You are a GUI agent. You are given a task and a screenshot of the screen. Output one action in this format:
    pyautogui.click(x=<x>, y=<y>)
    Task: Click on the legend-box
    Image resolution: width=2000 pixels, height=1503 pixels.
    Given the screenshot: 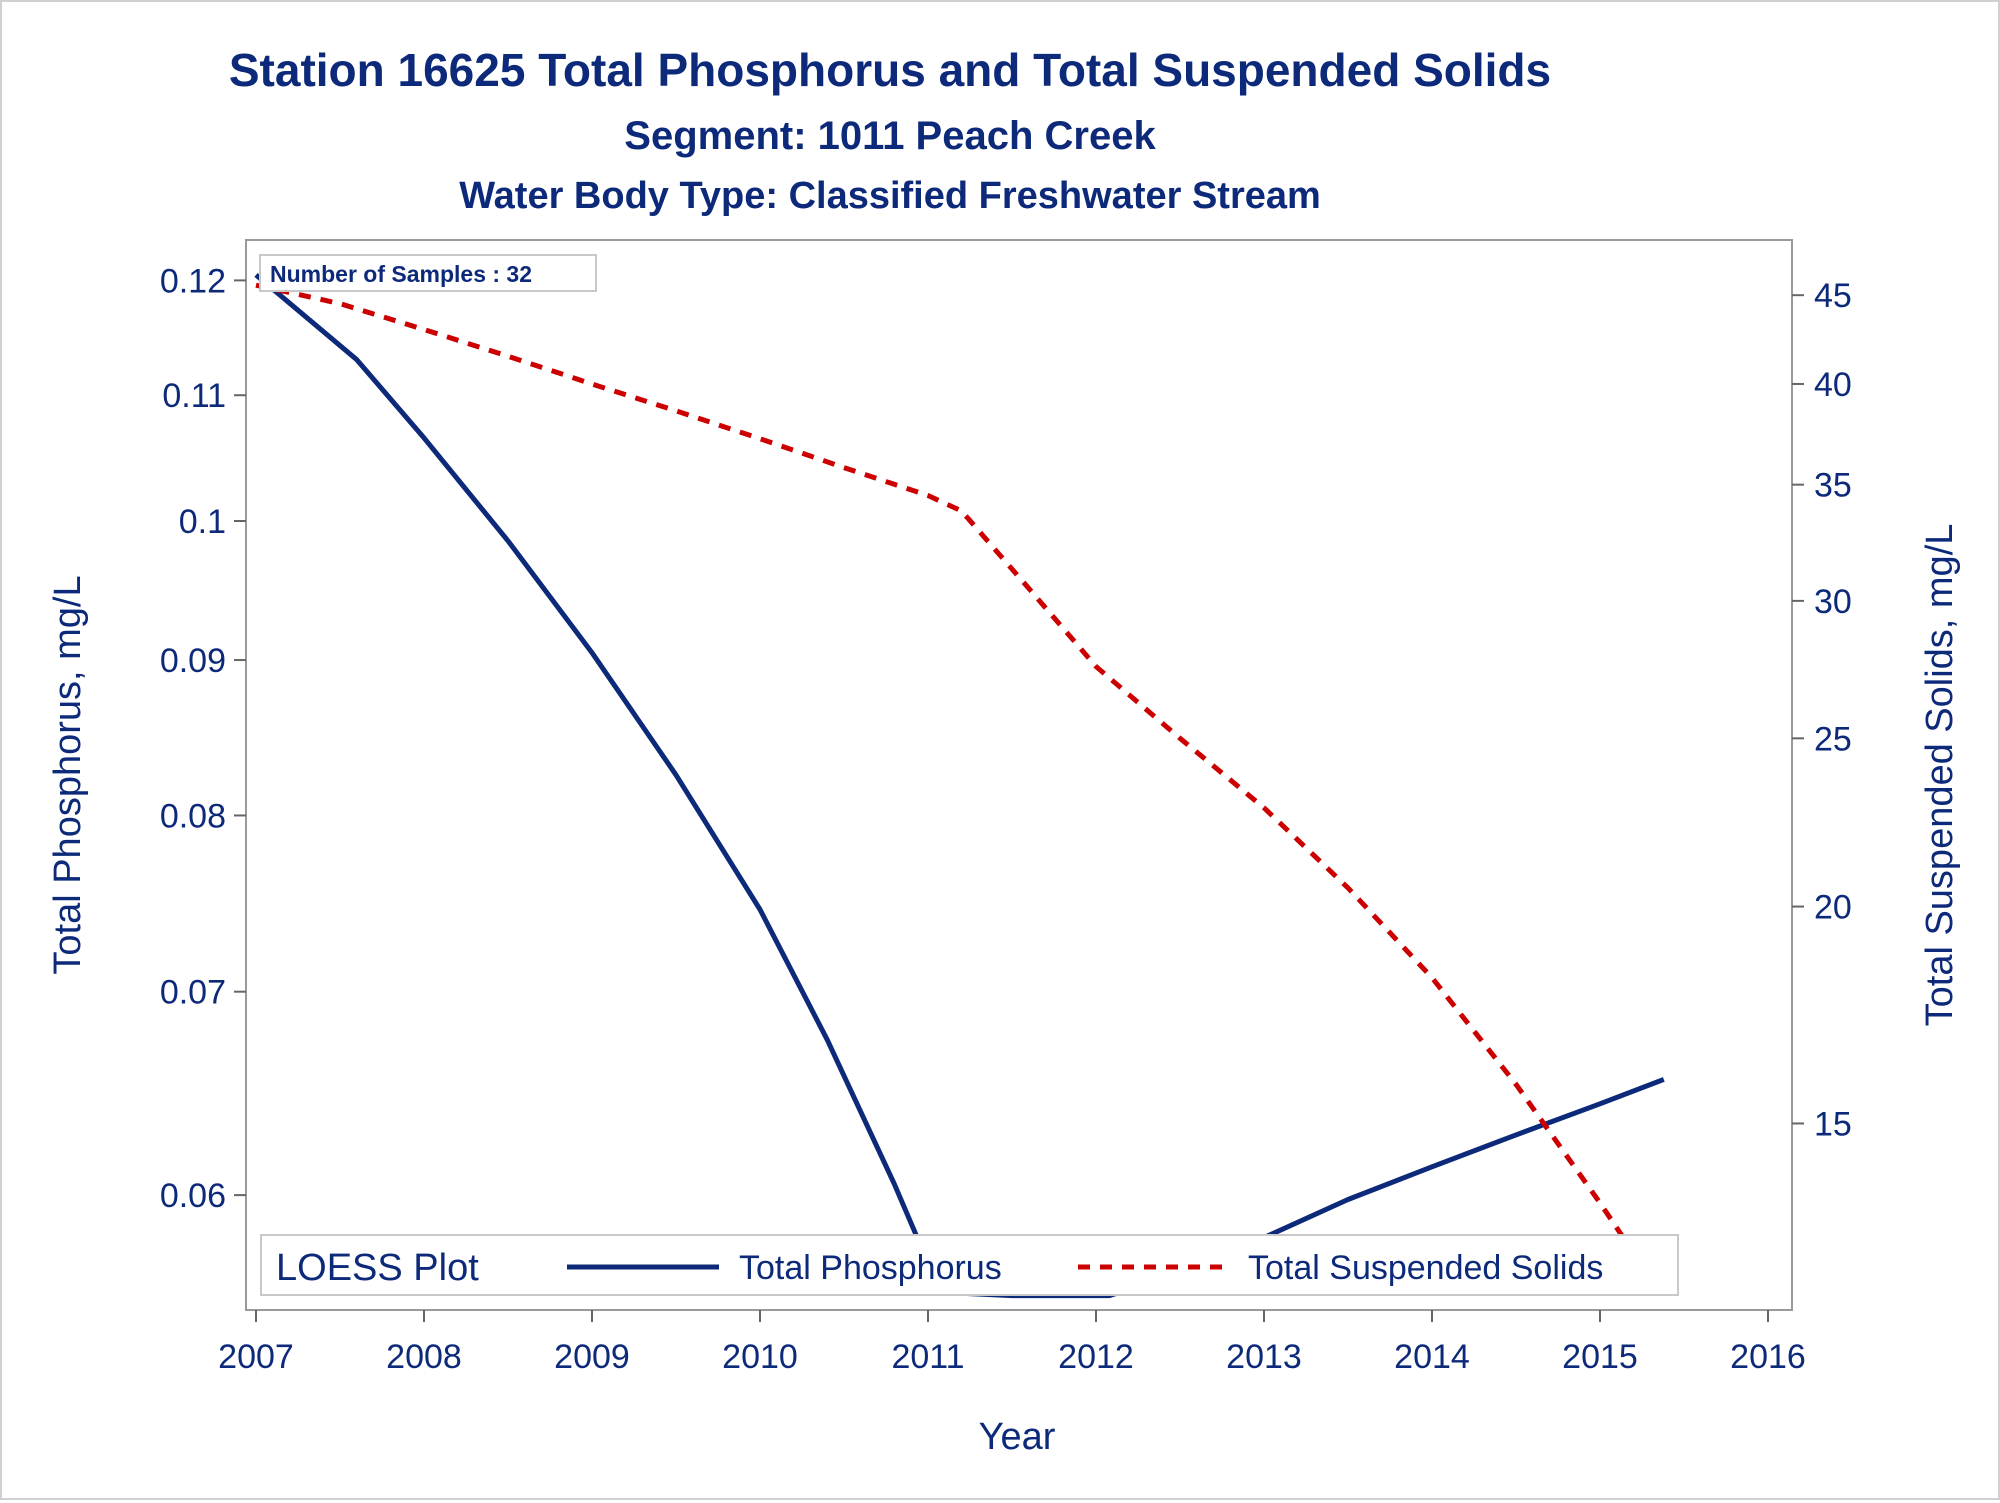 What is the action you would take?
    pyautogui.click(x=969, y=1265)
    